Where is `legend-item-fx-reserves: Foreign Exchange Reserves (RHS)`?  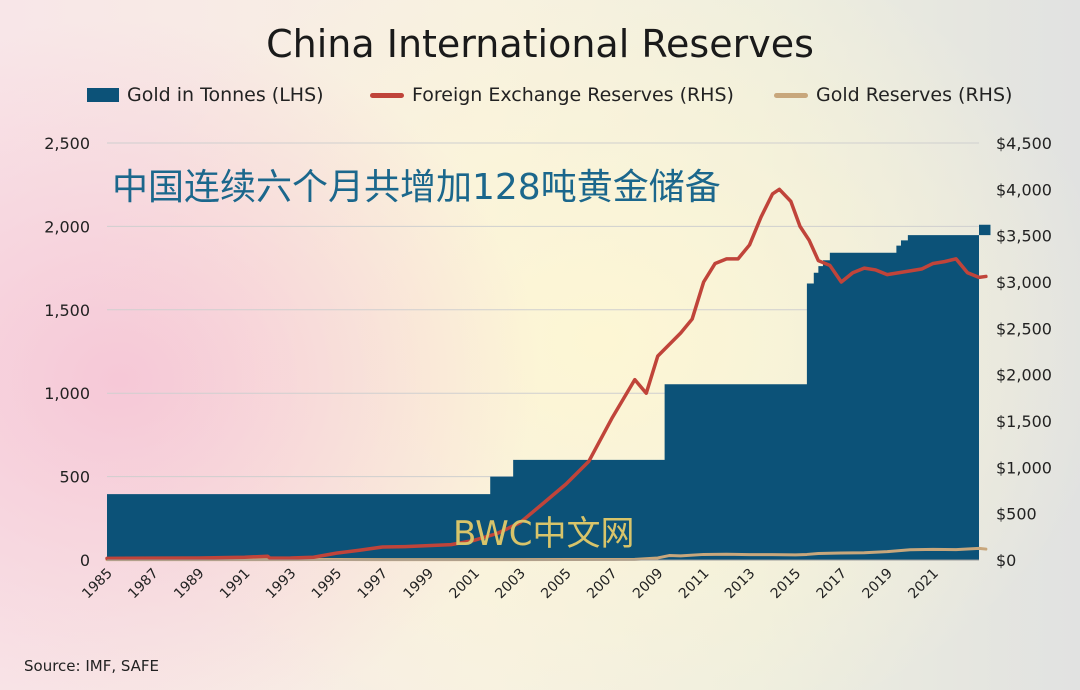 legend-item-fx-reserves: Foreign Exchange Reserves (RHS) is located at coordinates (552, 95).